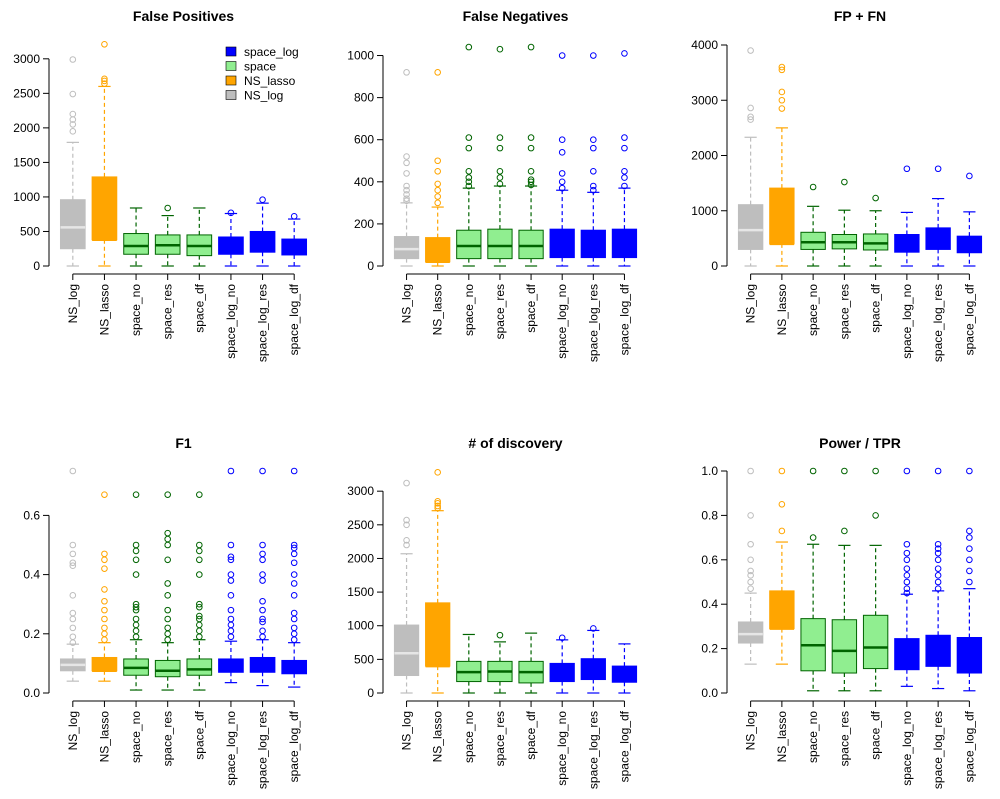  What do you see at coordinates (270, 81) in the screenshot?
I see `legend-label: NS_lasso` at bounding box center [270, 81].